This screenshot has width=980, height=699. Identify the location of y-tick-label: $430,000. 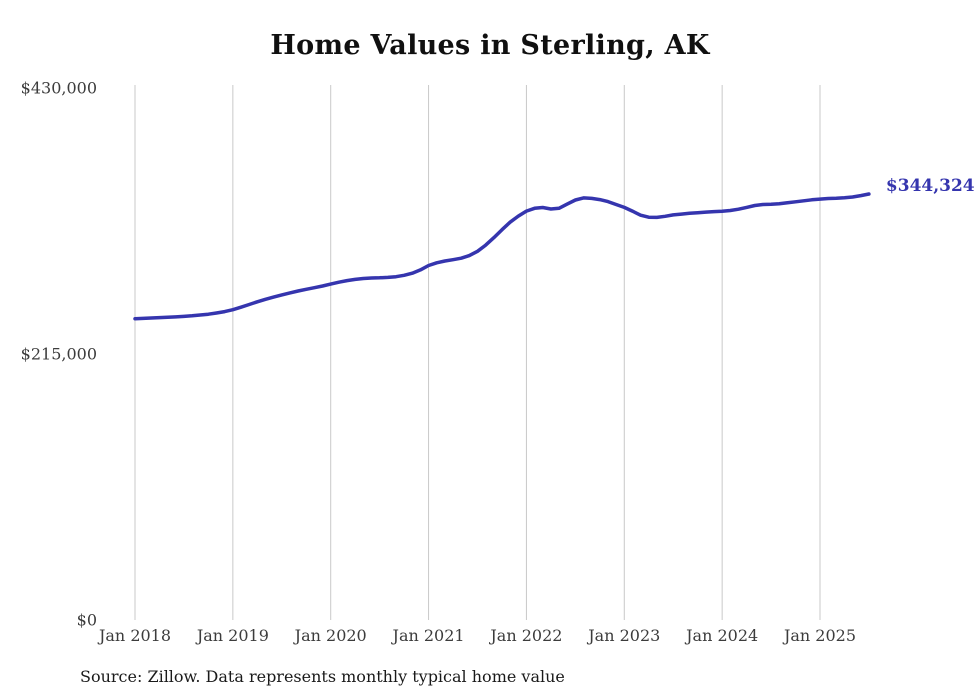
(58, 88).